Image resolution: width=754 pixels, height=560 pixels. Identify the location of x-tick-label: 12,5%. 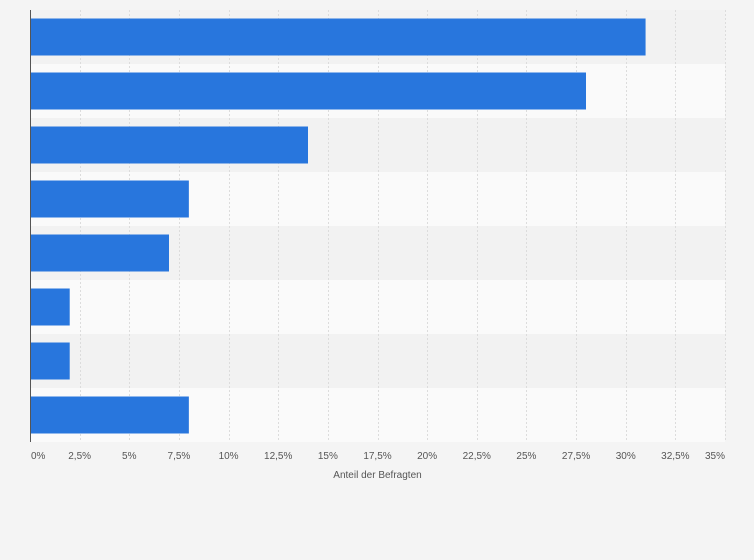
(278, 456).